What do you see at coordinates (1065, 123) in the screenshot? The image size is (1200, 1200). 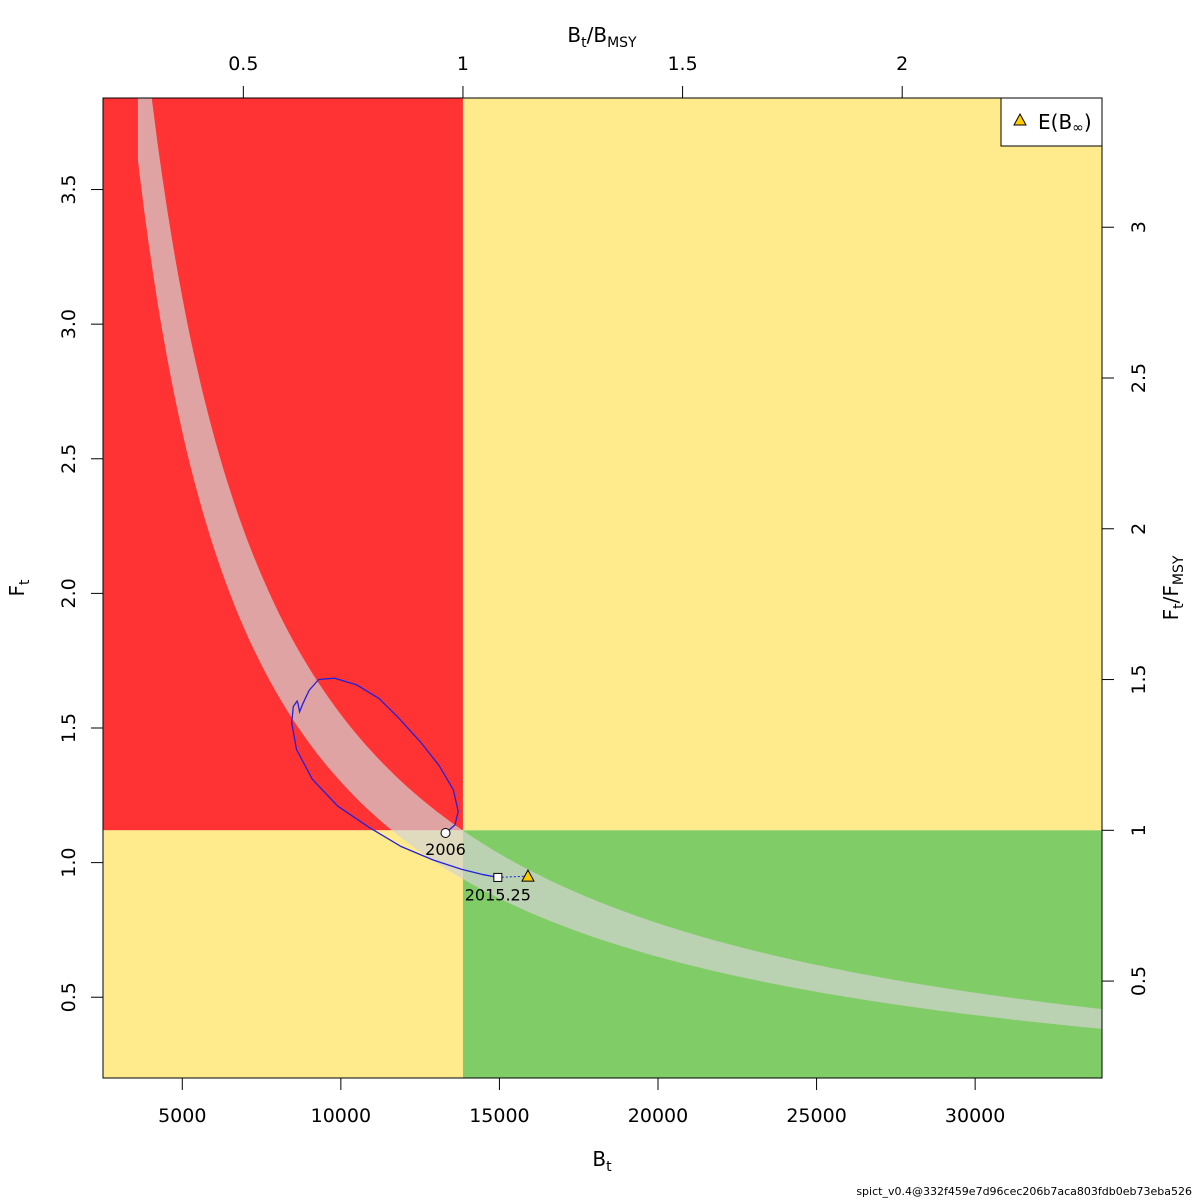 I see `legend-label: E(B∞)` at bounding box center [1065, 123].